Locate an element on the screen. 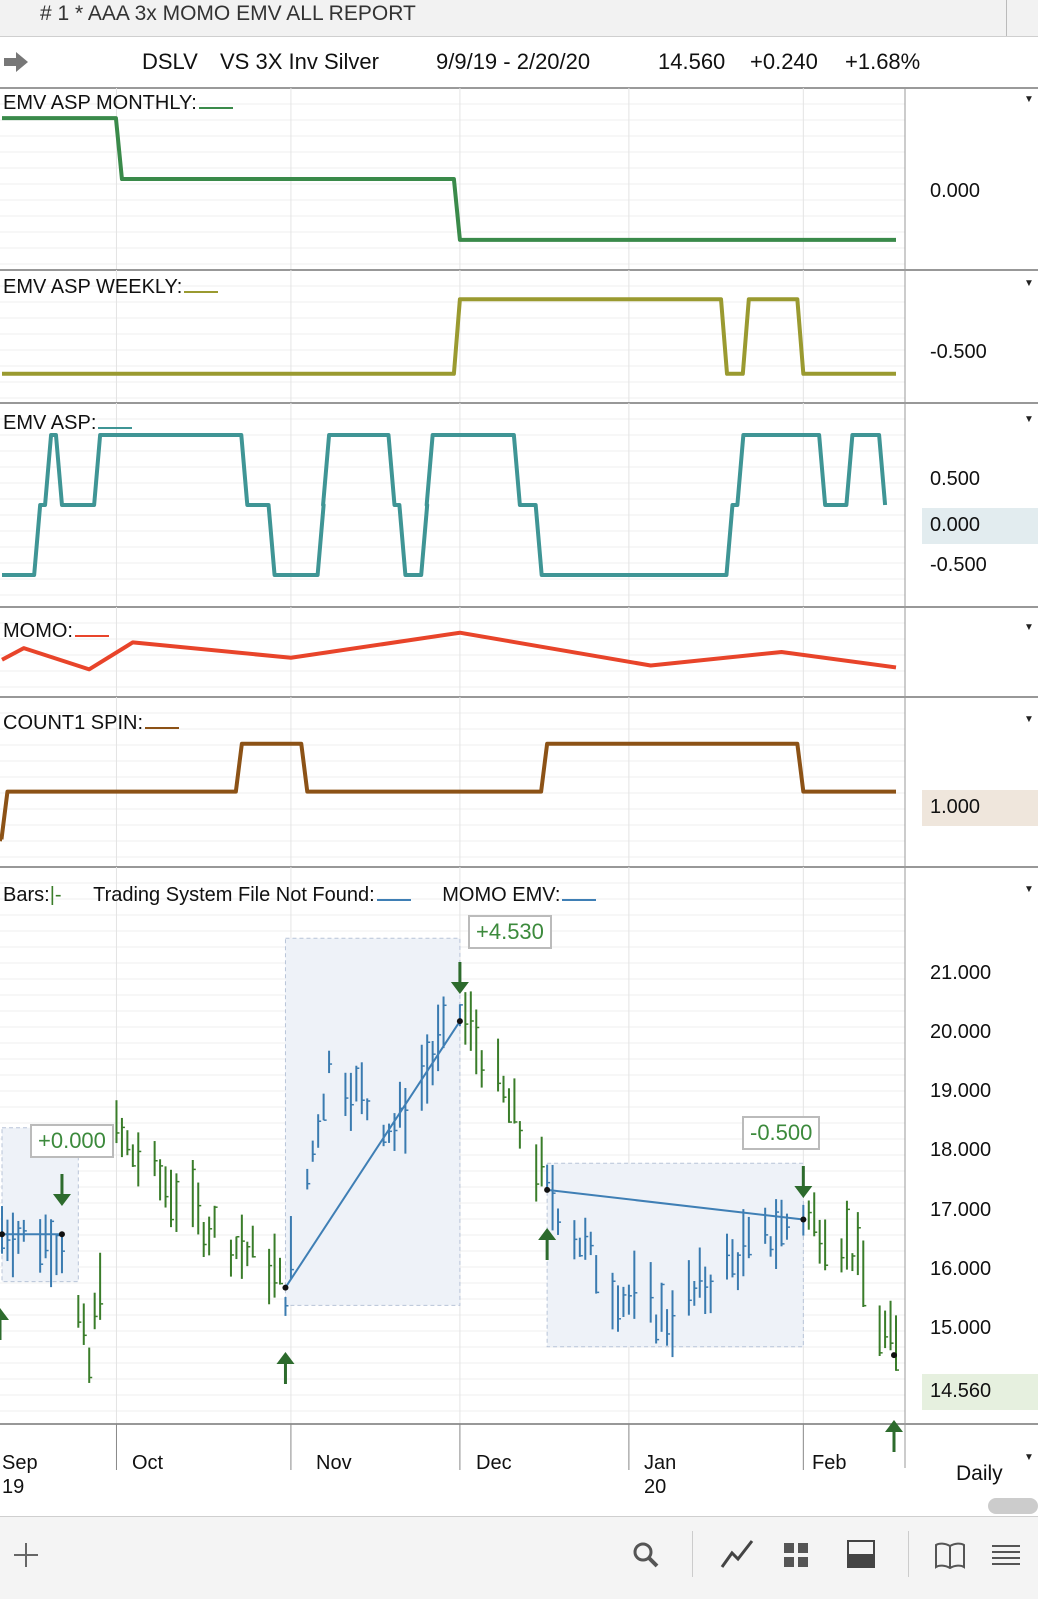 This screenshot has height=1599, width=1038. trade-box is located at coordinates (372, 1121).